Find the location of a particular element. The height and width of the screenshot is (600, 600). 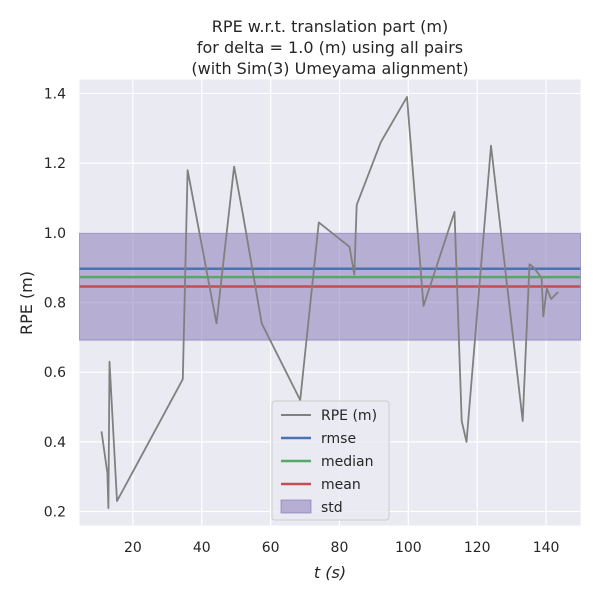

title-line-3: (with Sim(3) Umeyama alignment) is located at coordinates (329, 68).